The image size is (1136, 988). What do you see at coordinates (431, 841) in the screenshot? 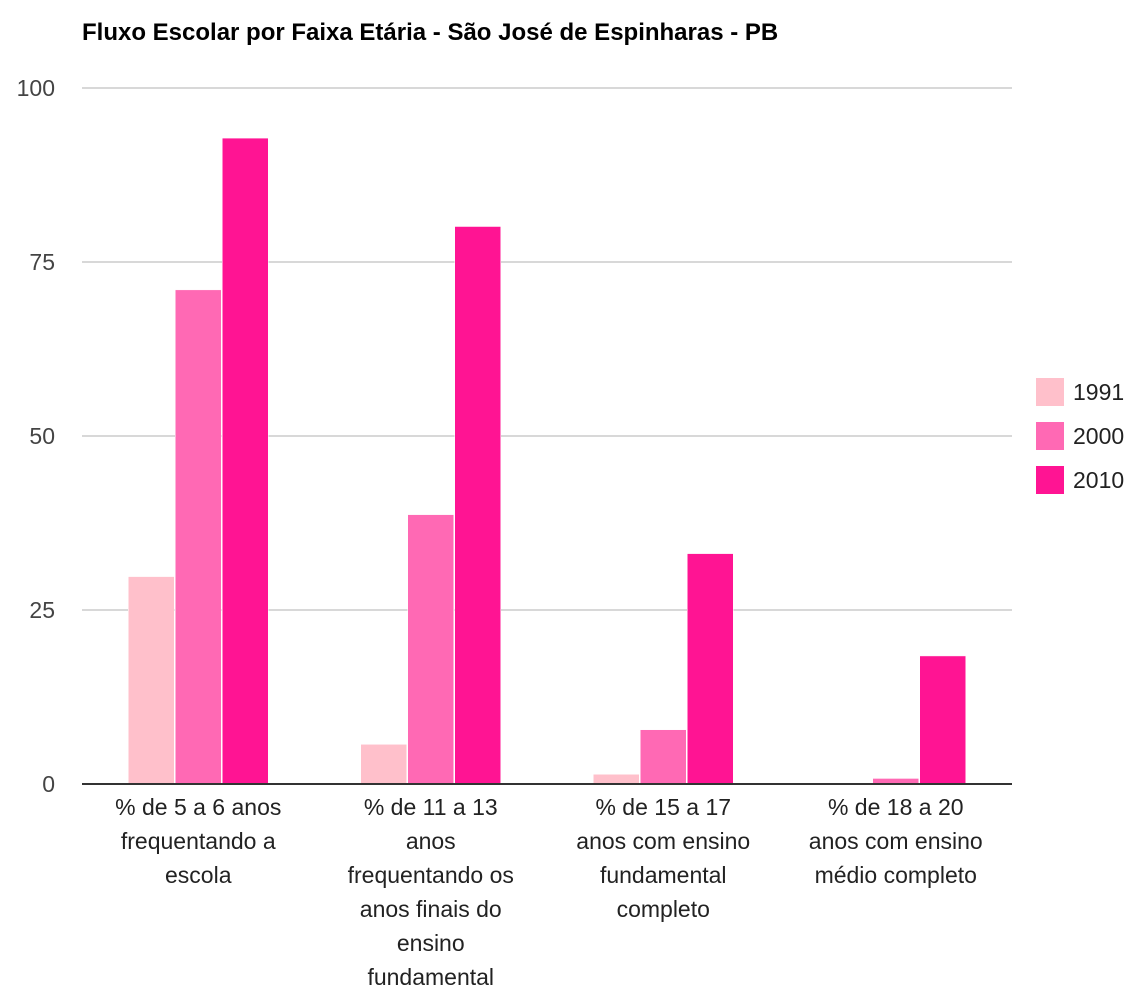
I see `x-category-label: anos` at bounding box center [431, 841].